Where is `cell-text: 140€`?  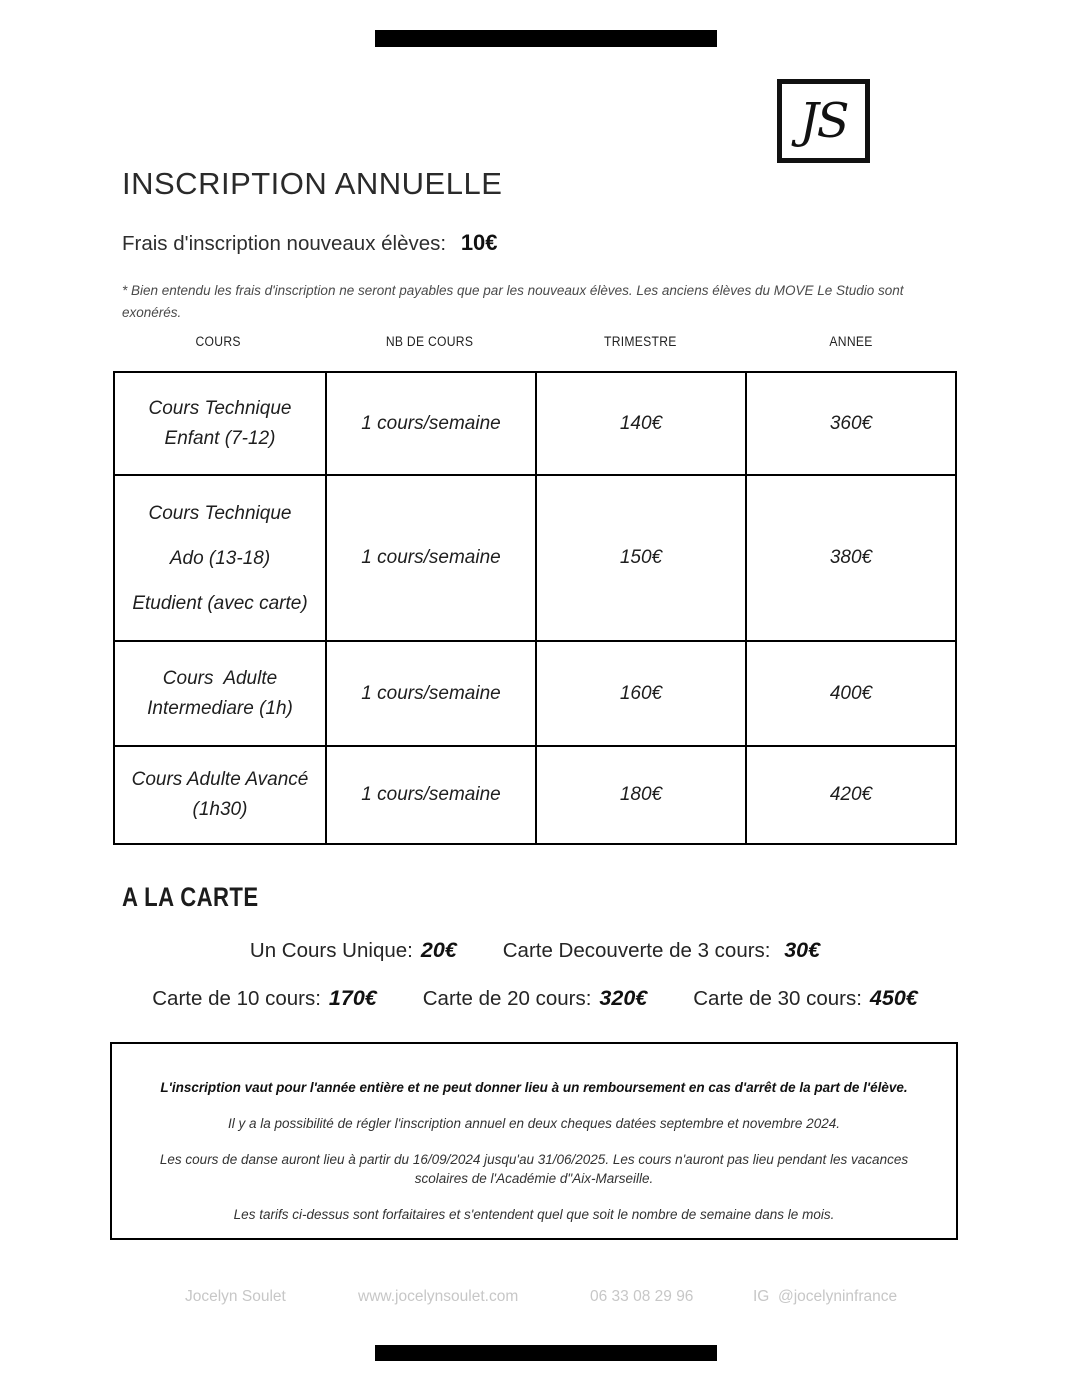 cell-text: 140€ is located at coordinates (641, 423).